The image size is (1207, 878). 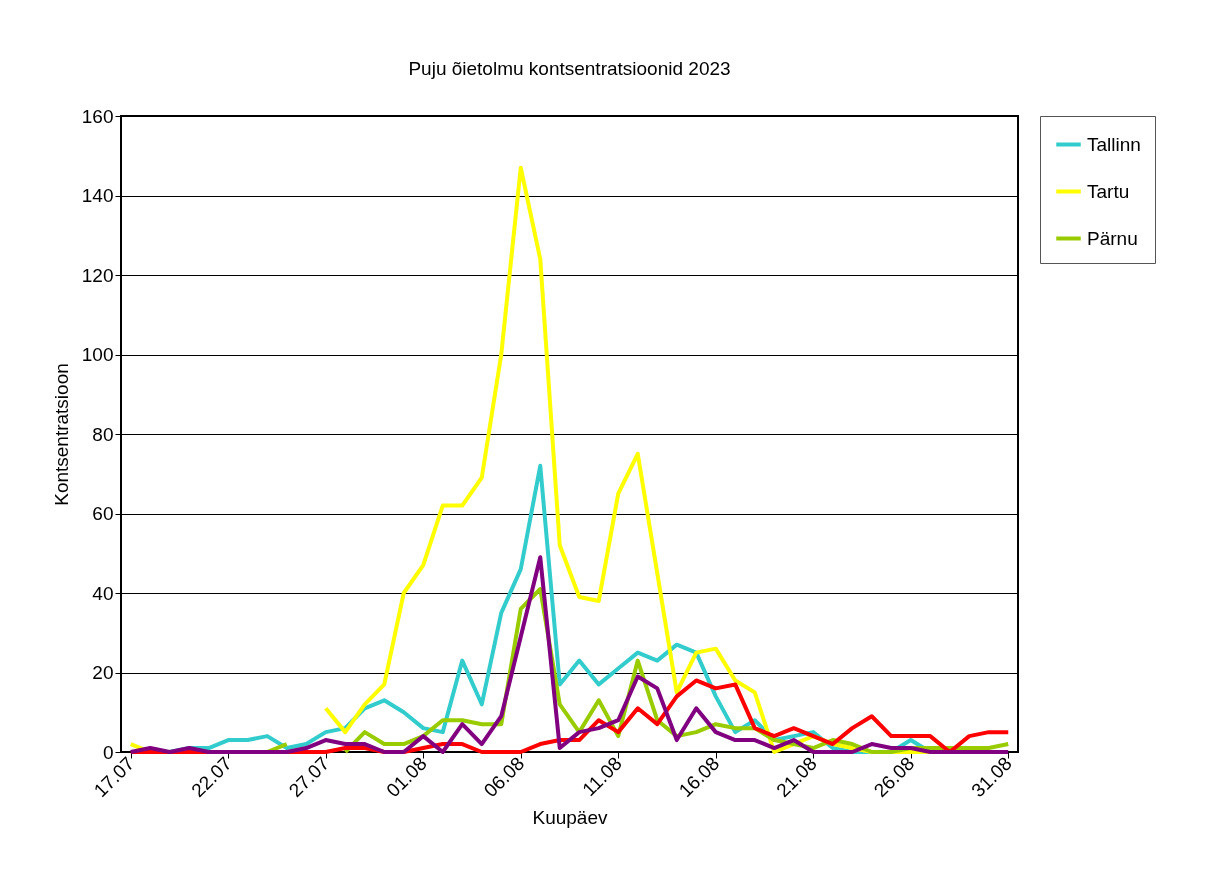 What do you see at coordinates (97, 195) in the screenshot?
I see `y-tick-label: 140` at bounding box center [97, 195].